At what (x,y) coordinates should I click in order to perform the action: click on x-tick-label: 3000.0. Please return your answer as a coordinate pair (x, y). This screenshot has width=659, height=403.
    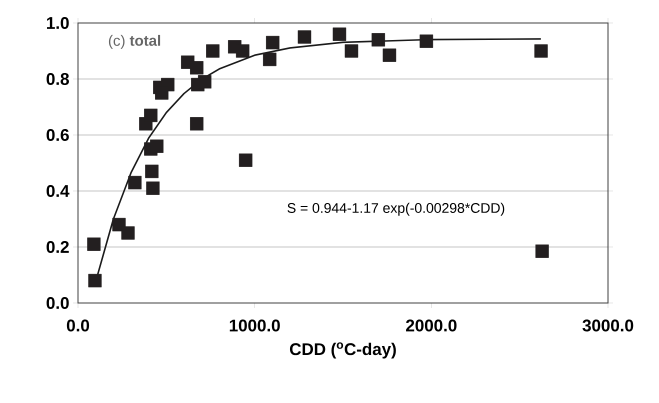
    Looking at the image, I should click on (608, 326).